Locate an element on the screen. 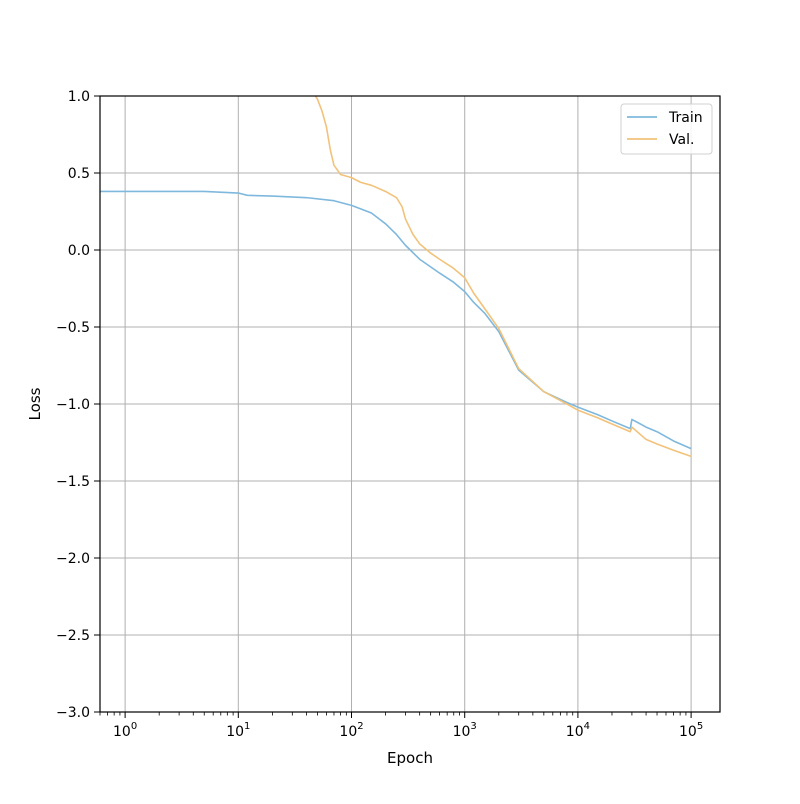  y-tick-label: 0.5 is located at coordinates (79, 174).